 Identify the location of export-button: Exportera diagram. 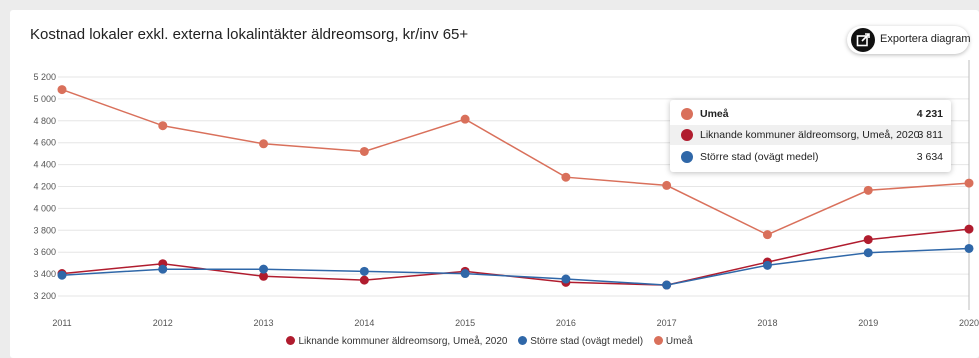
(909, 40).